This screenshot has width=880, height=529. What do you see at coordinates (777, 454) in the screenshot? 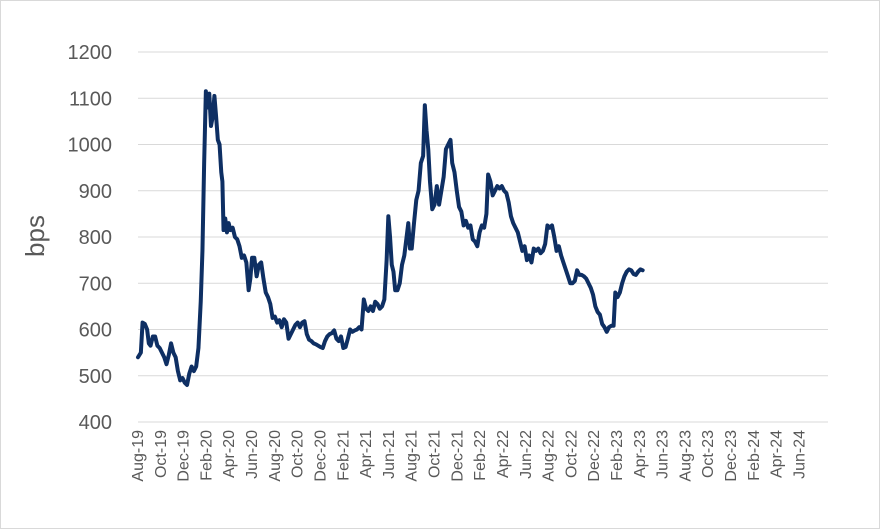
I see `x-tick-label: Apr-24` at bounding box center [777, 454].